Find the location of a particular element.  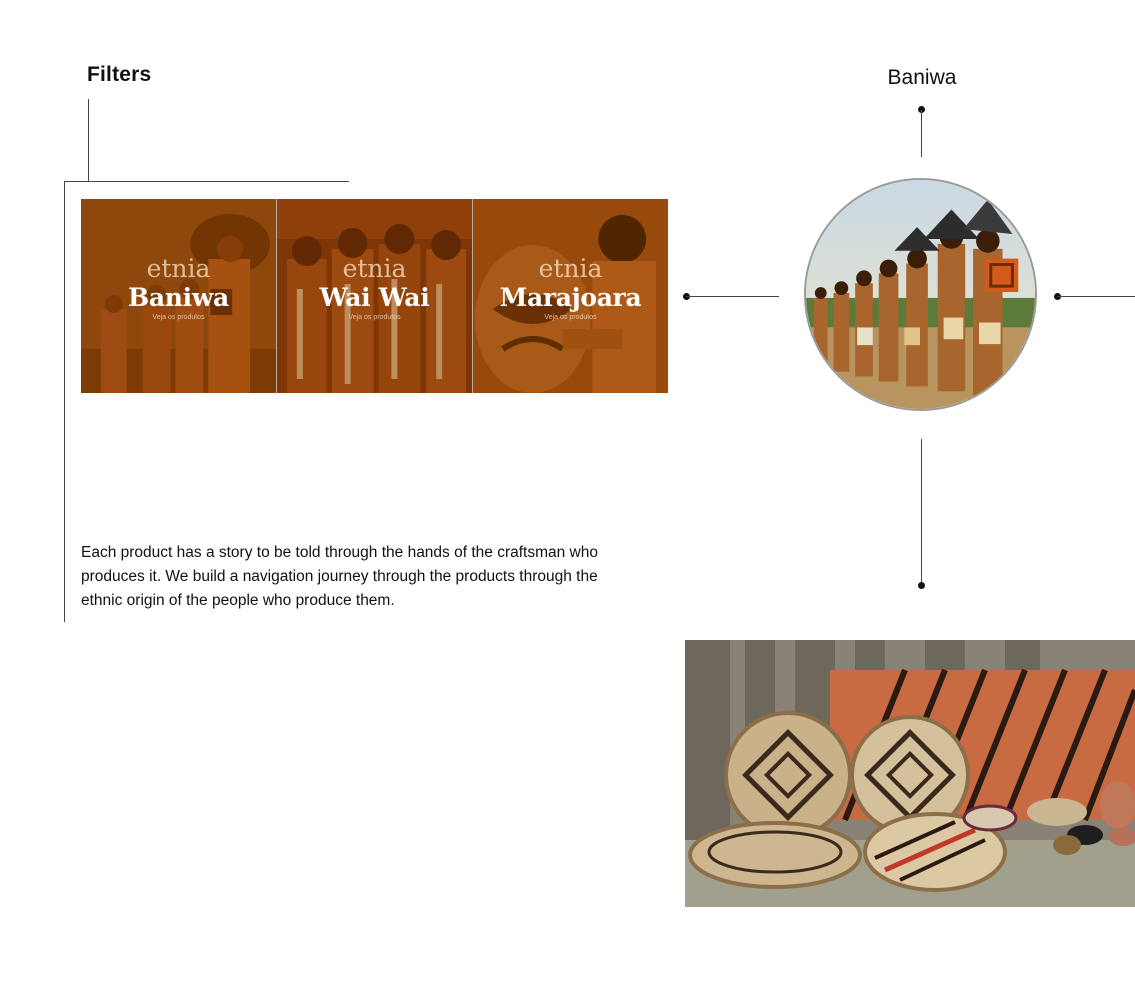

ethnic-filter-strip: etnia Baniwa Veja os produtos is located at coordinates (374, 296).